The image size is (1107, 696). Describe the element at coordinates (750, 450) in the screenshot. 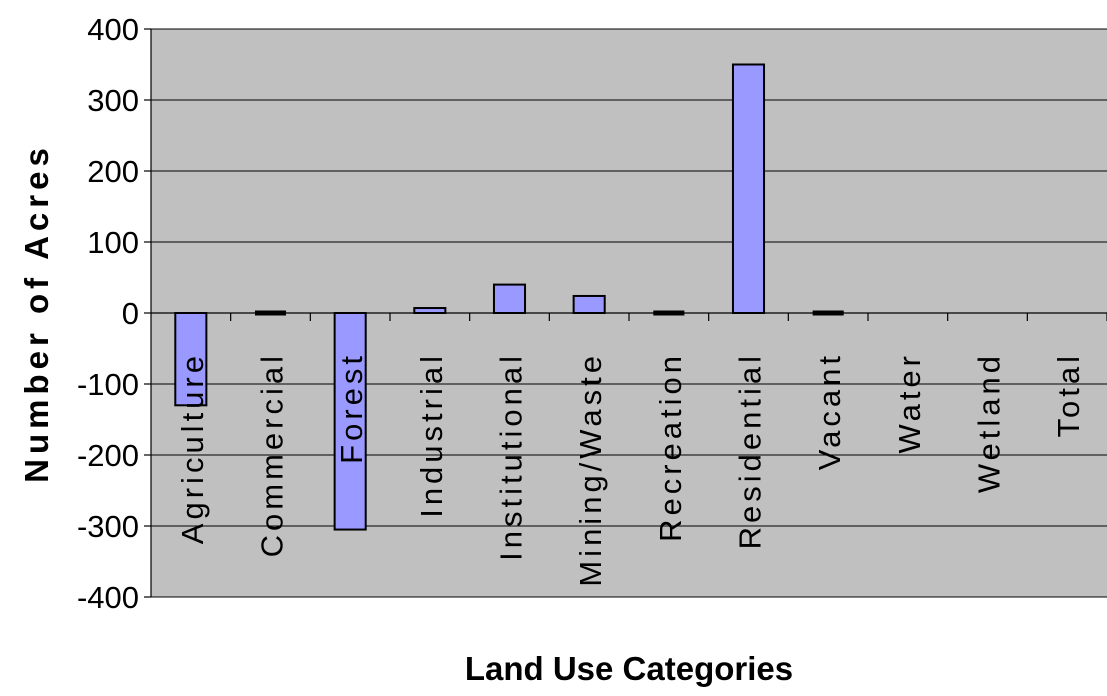

I see `category-label: Residential` at that location.